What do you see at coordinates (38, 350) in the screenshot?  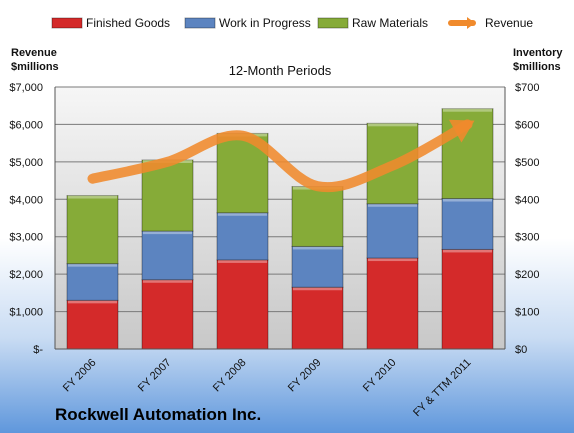 I see `left-tick-label: $-` at bounding box center [38, 350].